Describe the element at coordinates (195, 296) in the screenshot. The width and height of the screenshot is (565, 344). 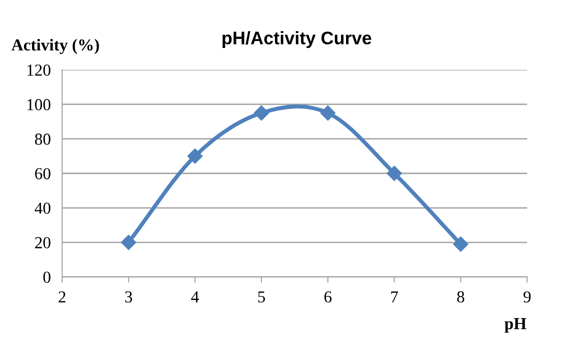
I see `x-tick-label: 4` at that location.